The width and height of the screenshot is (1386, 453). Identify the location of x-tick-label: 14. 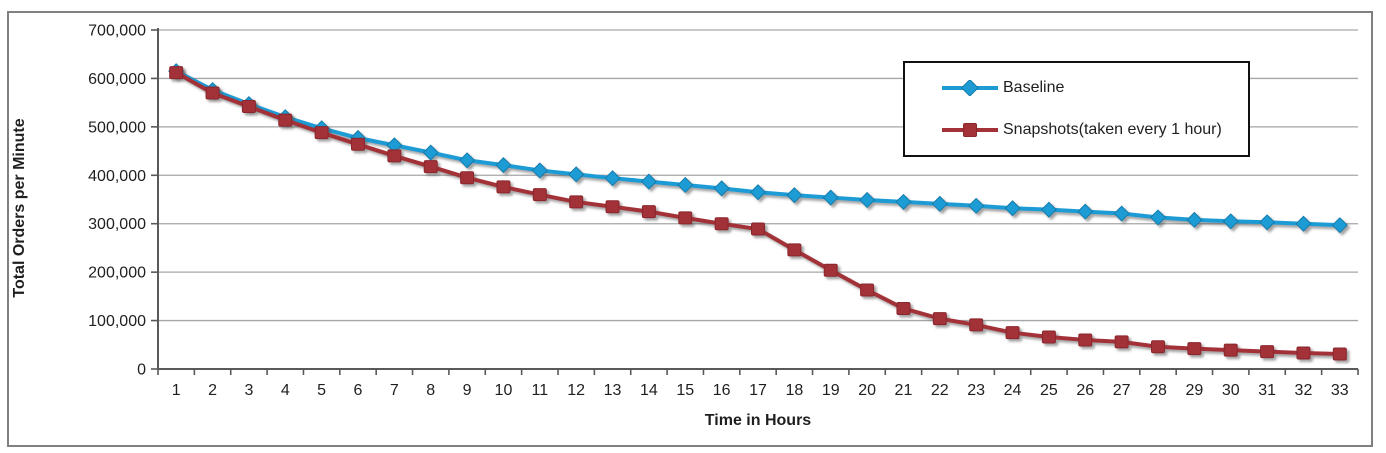
(649, 390).